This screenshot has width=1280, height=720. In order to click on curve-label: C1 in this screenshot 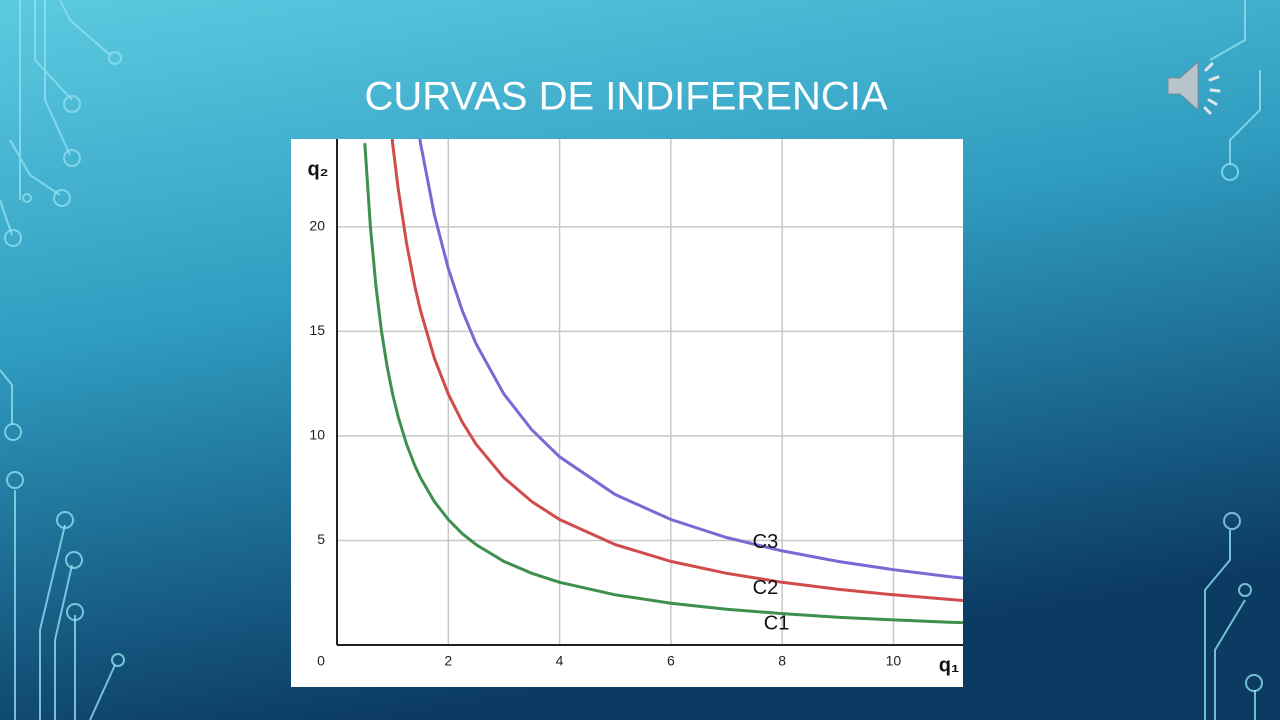, I will do `click(777, 623)`.